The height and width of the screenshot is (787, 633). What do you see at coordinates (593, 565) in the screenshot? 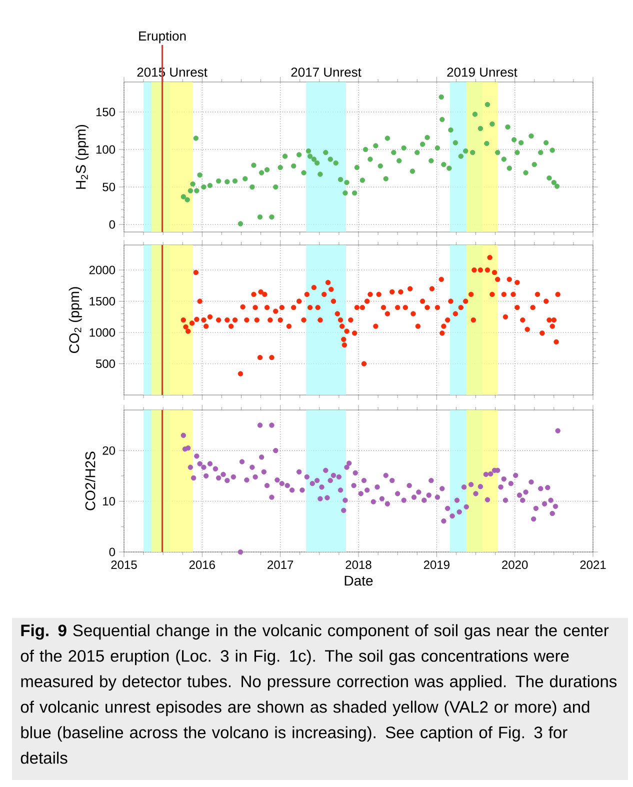
I see `x-tick-label: 2021` at bounding box center [593, 565].